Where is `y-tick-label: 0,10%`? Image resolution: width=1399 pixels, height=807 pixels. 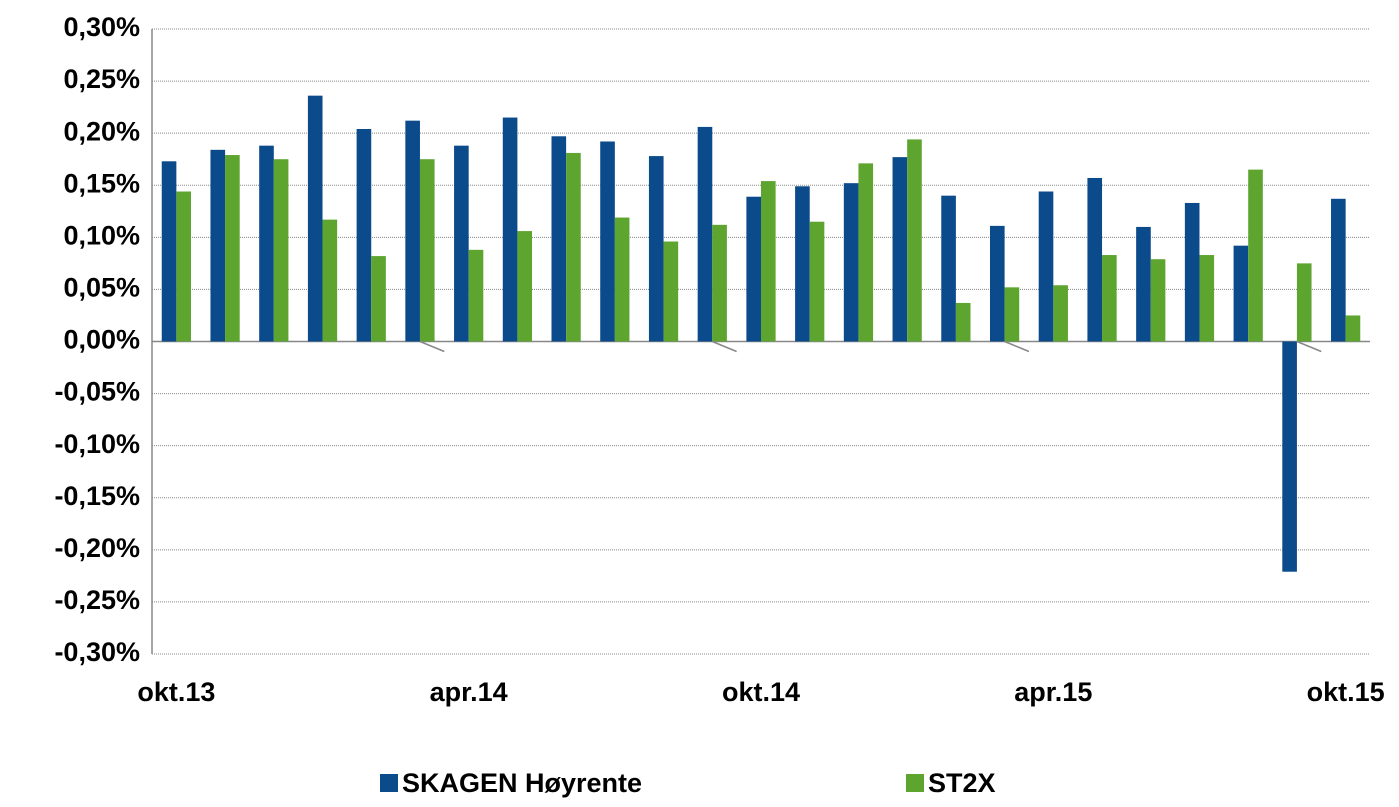 y-tick-label: 0,10% is located at coordinates (101, 235).